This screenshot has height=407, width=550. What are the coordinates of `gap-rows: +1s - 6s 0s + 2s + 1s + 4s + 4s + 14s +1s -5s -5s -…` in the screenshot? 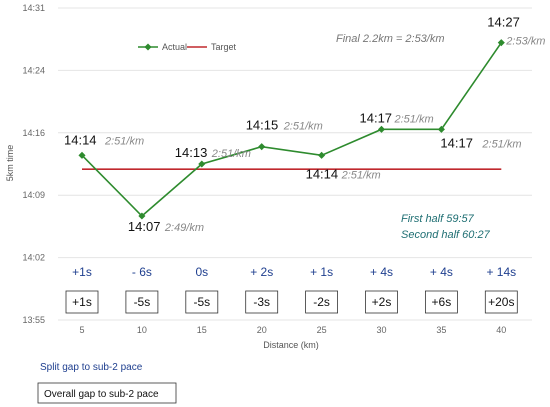 It's located at (291, 289).